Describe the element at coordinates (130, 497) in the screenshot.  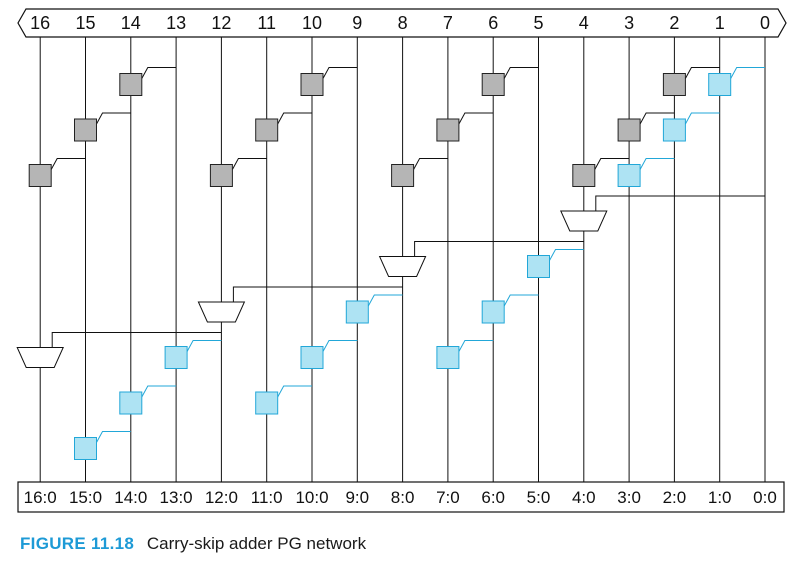
I see `output-group-label: 14:0` at that location.